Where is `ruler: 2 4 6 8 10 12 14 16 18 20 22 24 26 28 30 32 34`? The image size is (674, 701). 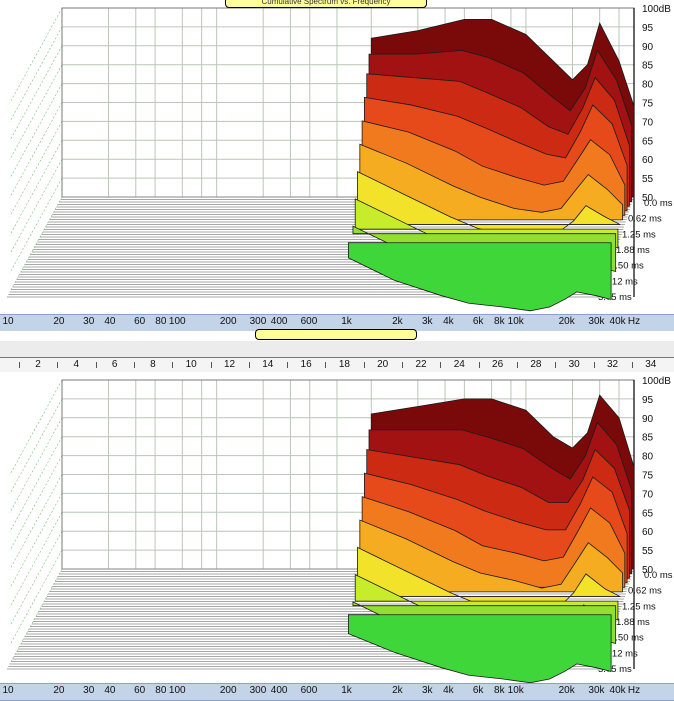 ruler: 2 4 6 8 10 12 14 16 18 20 22 24 26 28 30 32 34 is located at coordinates (337, 365).